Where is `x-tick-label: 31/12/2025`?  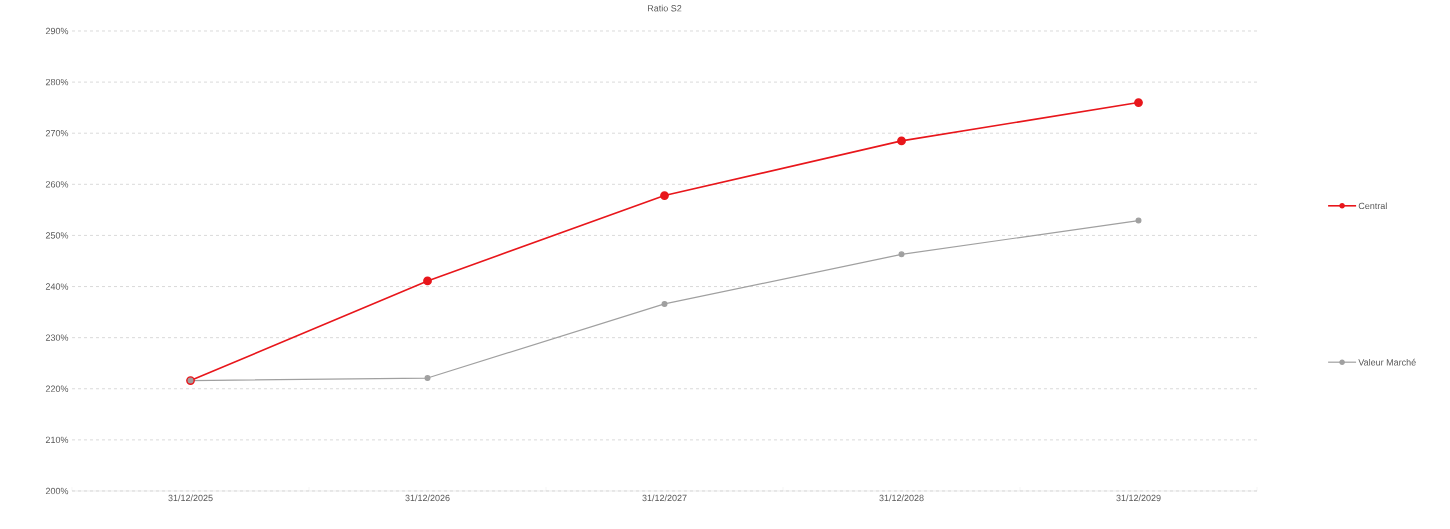 x-tick-label: 31/12/2025 is located at coordinates (190, 498).